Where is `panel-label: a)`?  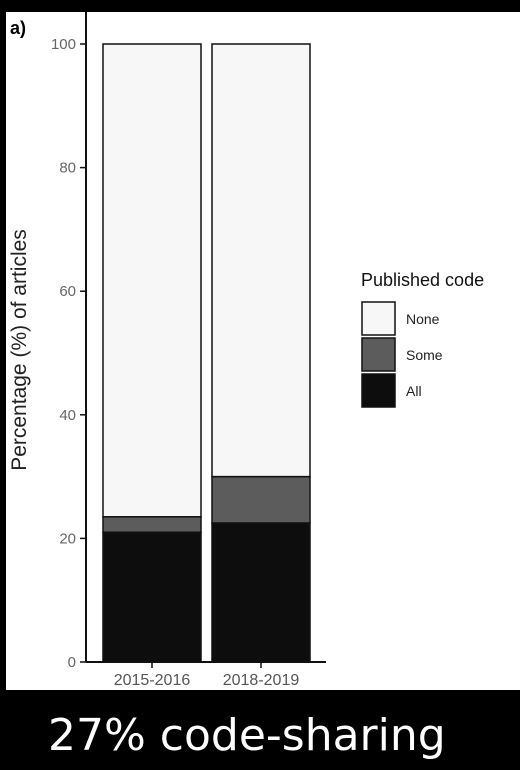
panel-label: a) is located at coordinates (18, 28).